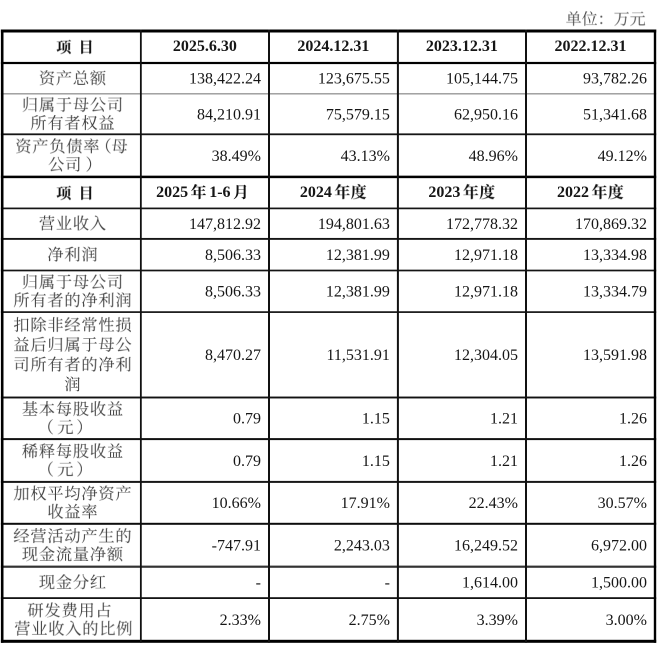  What do you see at coordinates (619, 583) in the screenshot?
I see `svg-text: 1,500.00` at bounding box center [619, 583].